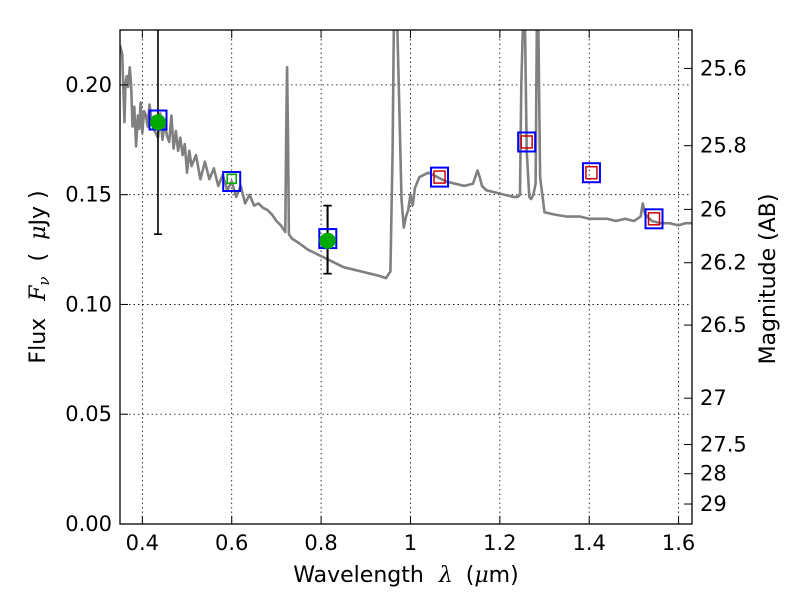 The height and width of the screenshot is (600, 800). What do you see at coordinates (723, 325) in the screenshot?
I see `y2-tick-label: 26.5` at bounding box center [723, 325].